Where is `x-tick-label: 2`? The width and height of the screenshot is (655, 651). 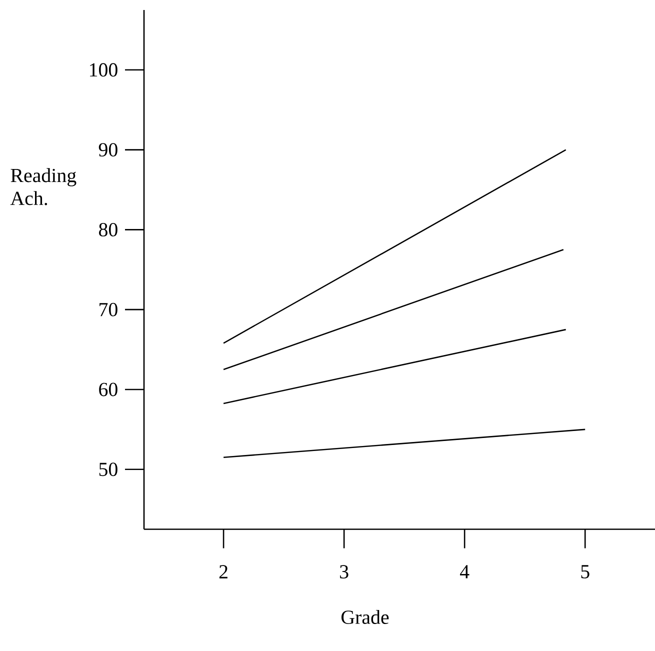
x-tick-label: 2 is located at coordinates (223, 571).